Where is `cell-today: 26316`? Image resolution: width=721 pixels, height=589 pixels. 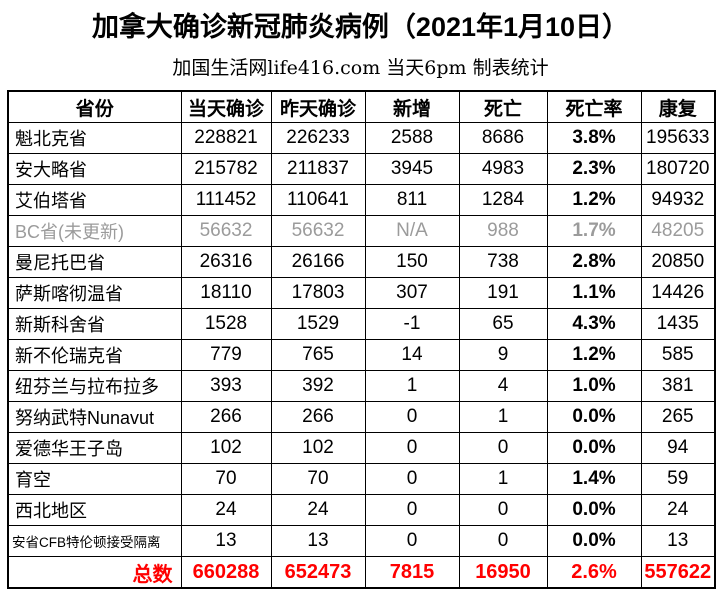
cell-today: 26316 is located at coordinates (226, 262).